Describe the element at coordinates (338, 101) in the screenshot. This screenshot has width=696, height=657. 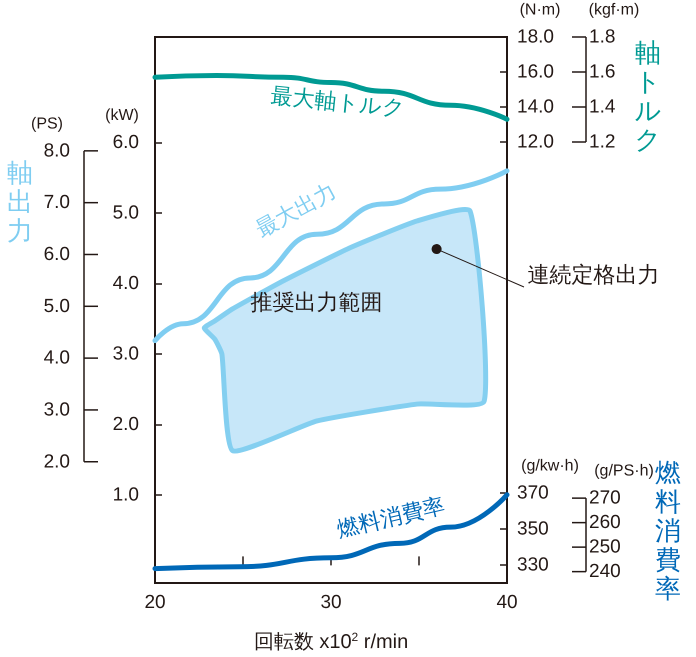
I see `text: 最大軸トルク` at that location.